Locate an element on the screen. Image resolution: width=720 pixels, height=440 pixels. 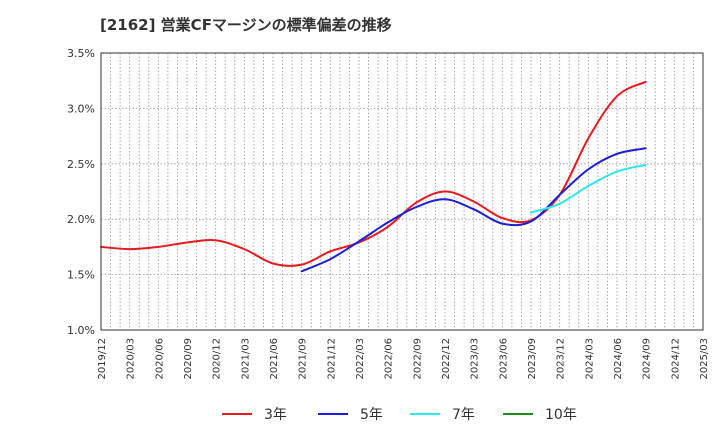
y-tick-label: 1.0% is located at coordinates (81, 330).